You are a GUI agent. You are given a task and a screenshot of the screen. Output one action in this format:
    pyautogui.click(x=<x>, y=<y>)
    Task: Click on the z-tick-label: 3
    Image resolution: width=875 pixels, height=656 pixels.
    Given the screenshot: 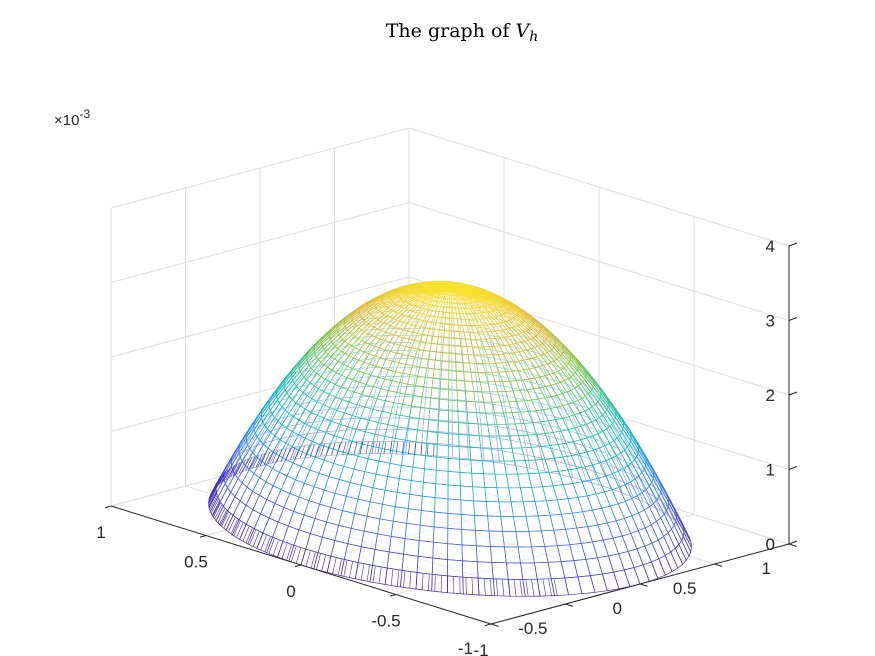 What is the action you would take?
    pyautogui.click(x=770, y=321)
    